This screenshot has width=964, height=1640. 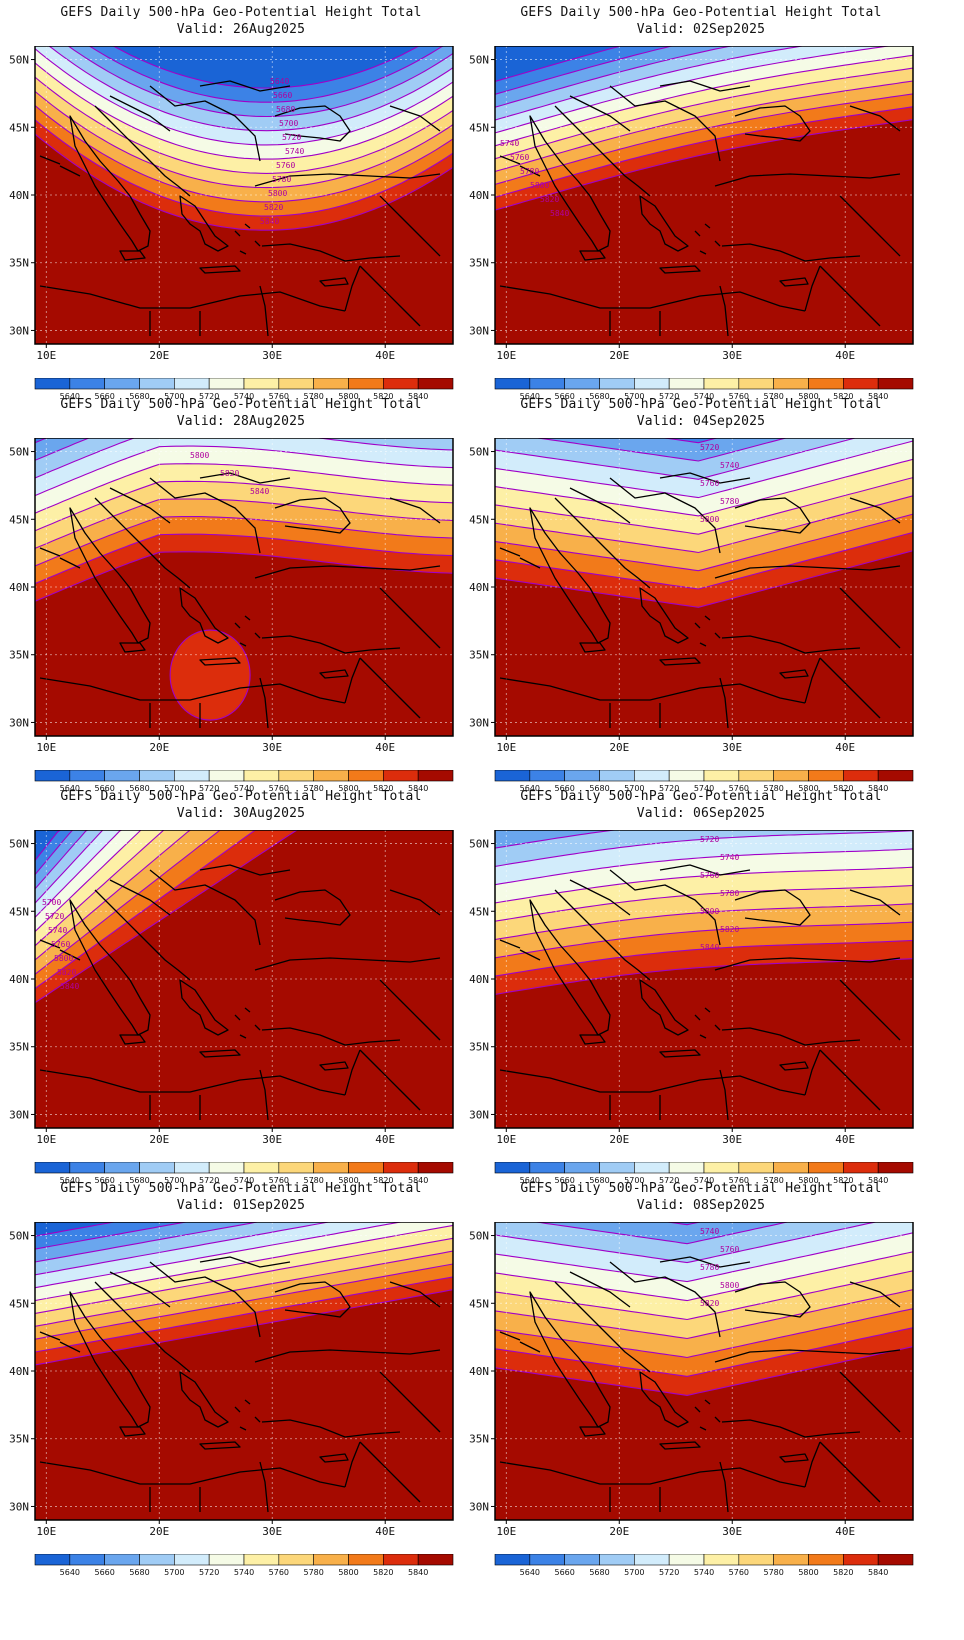 I want to click on contour-label: 5640, so click(x=279, y=81).